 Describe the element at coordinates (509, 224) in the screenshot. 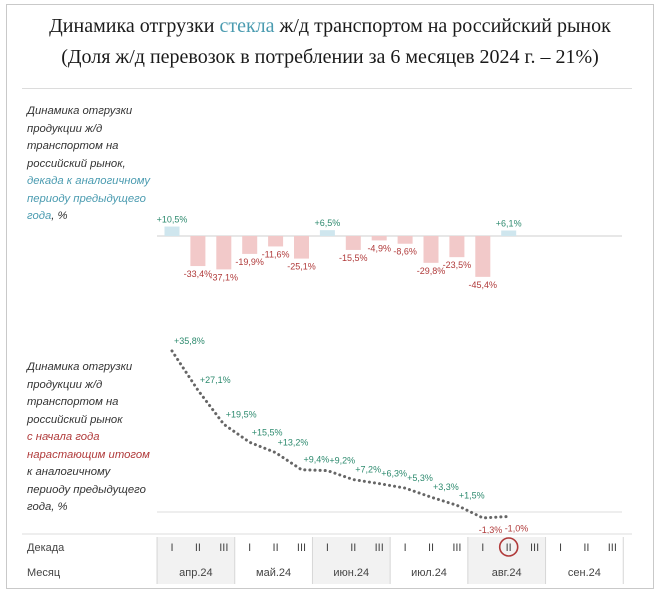

I see `bar-label-14: +6,1%` at that location.